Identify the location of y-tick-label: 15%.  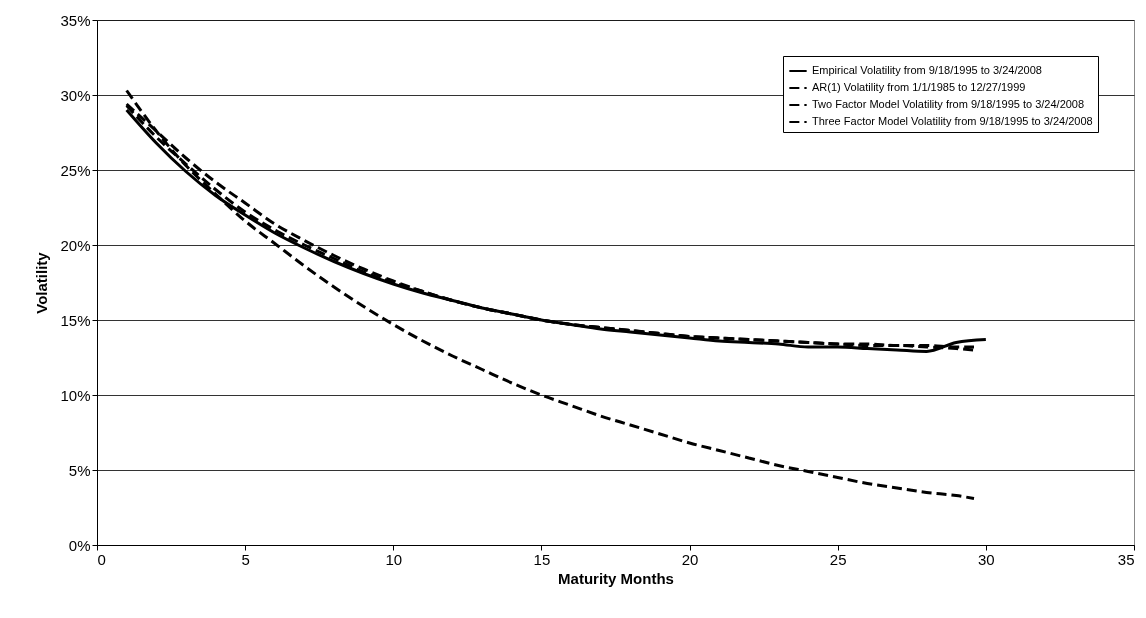
(75, 320).